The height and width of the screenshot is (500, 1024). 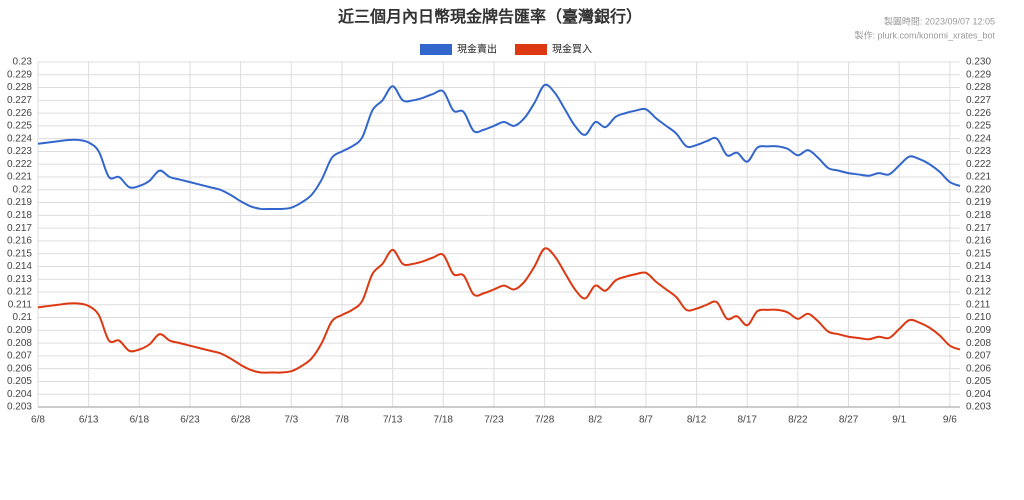 I want to click on x-tick-label: 6/23, so click(x=190, y=420).